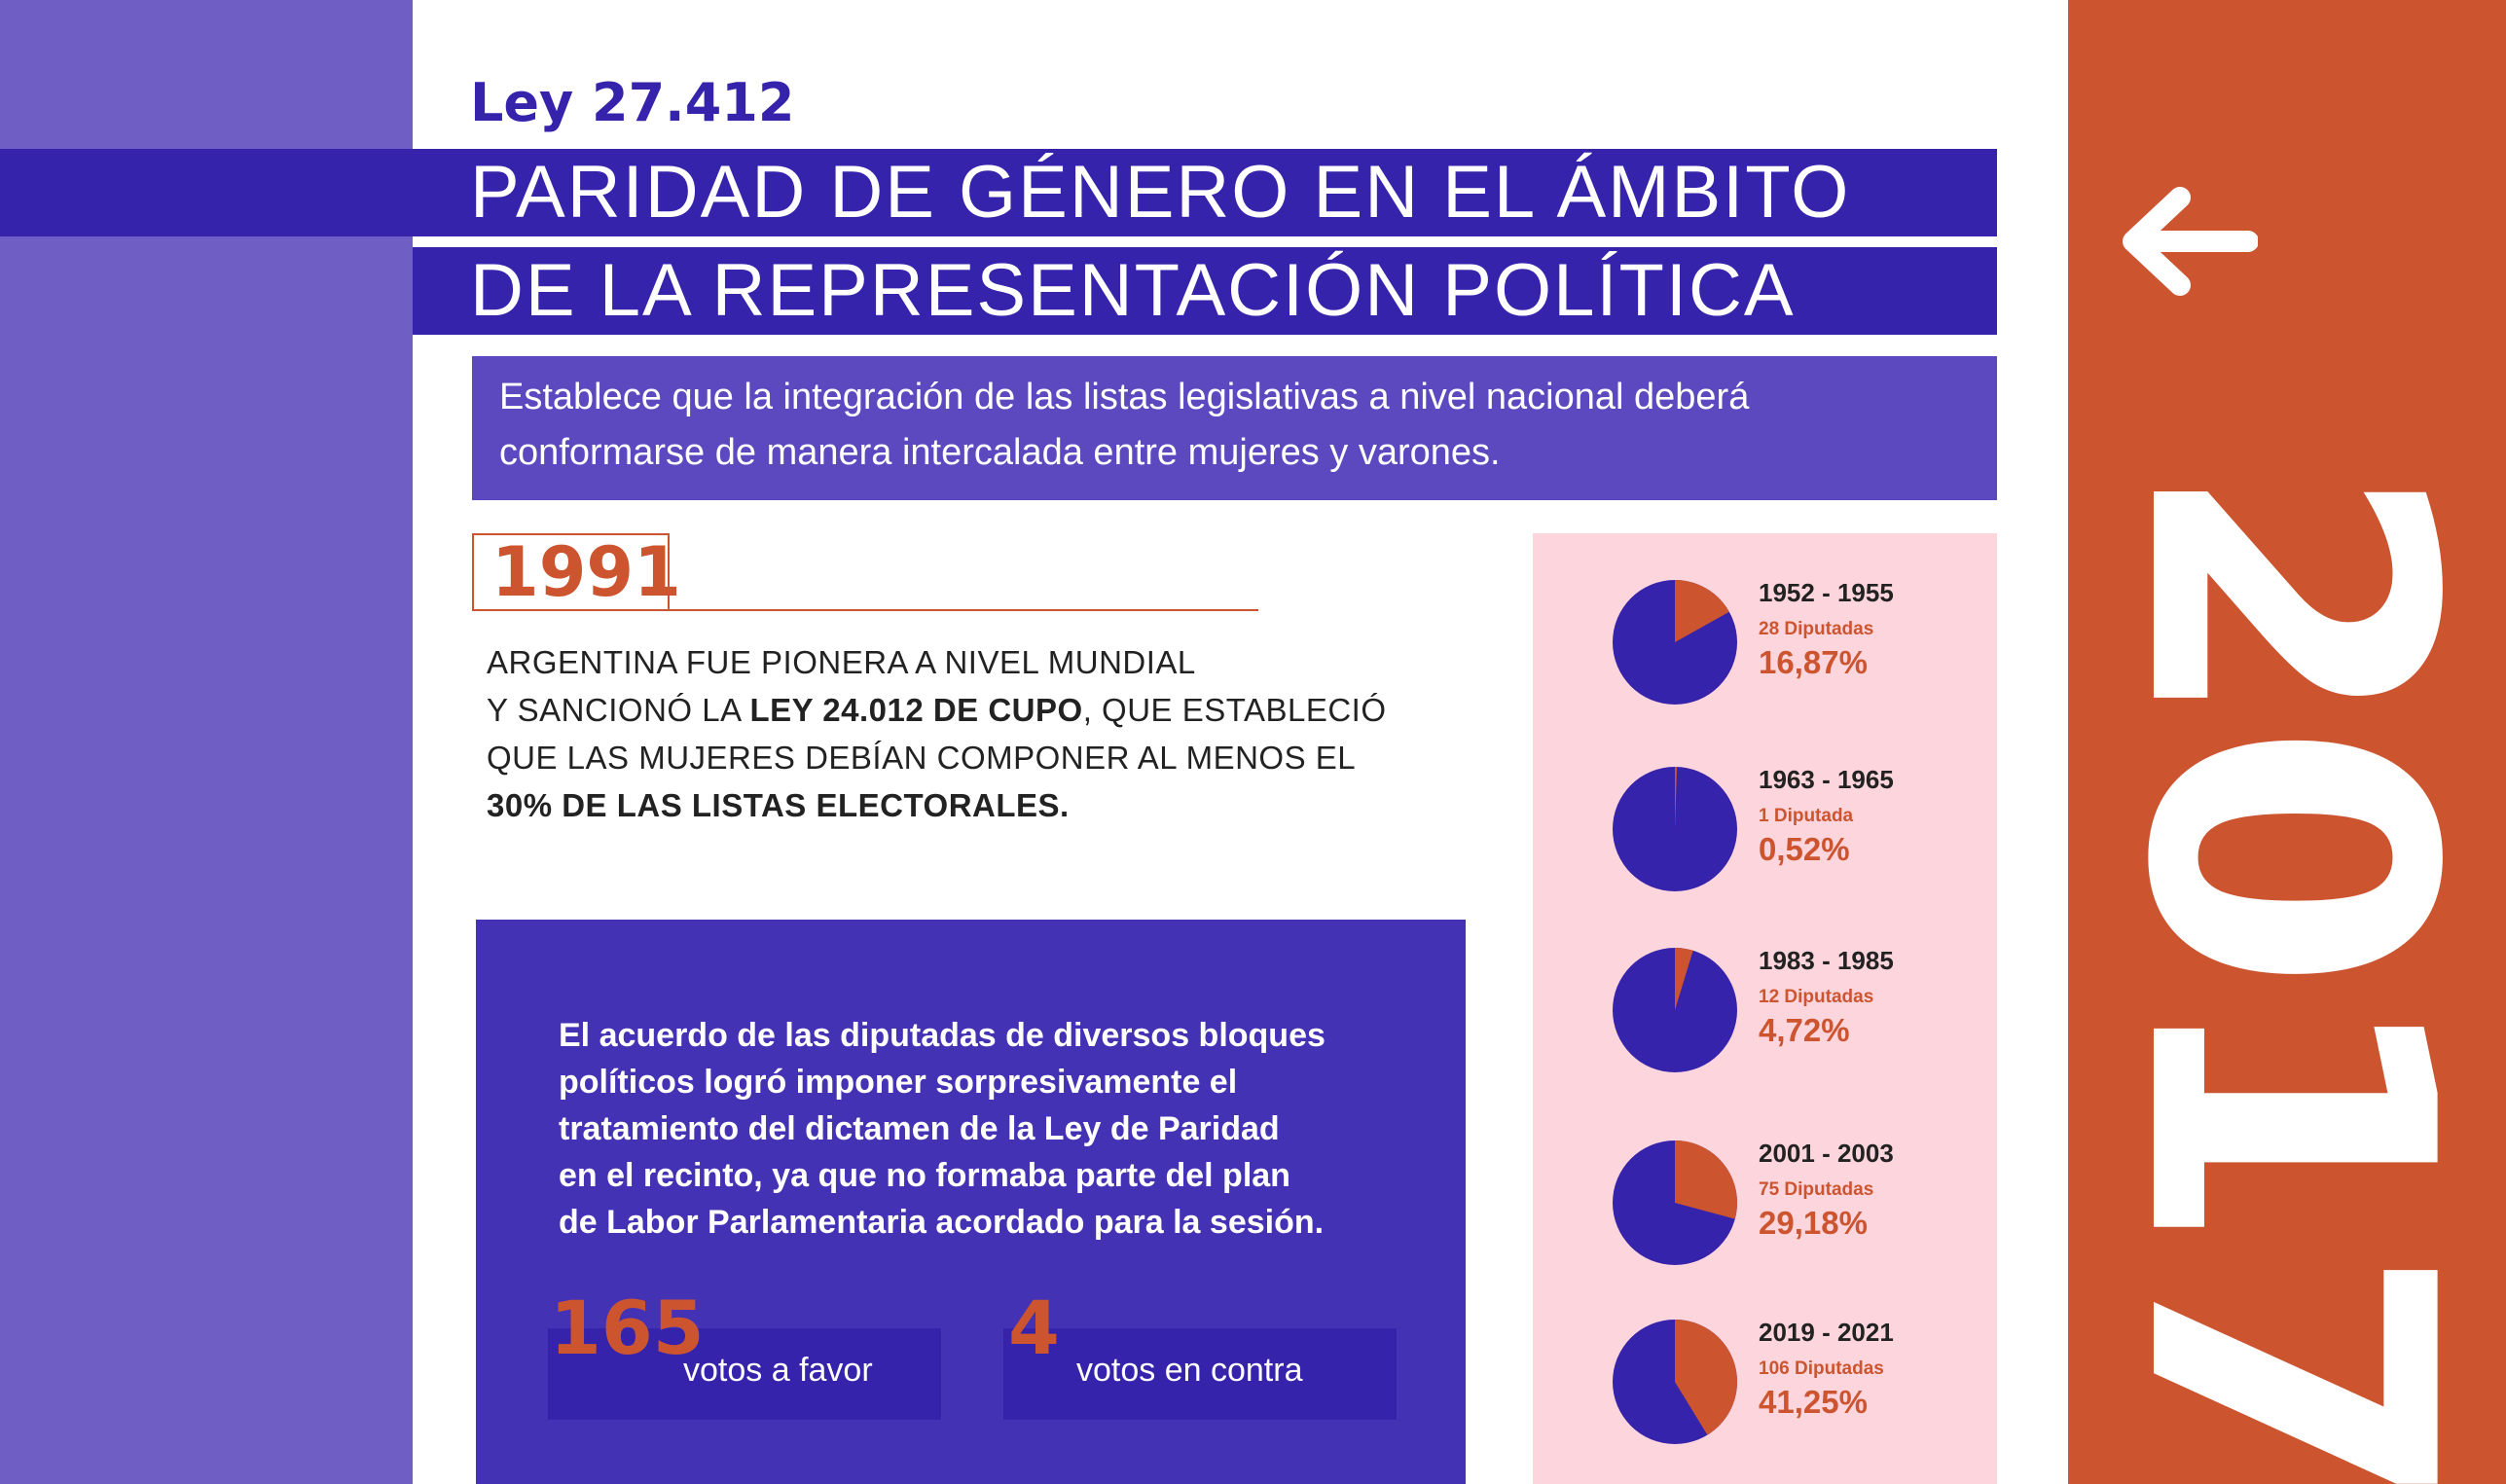 The height and width of the screenshot is (1484, 2506). Describe the element at coordinates (1806, 816) in the screenshot. I see `stat-count: 1 Diputada` at that location.